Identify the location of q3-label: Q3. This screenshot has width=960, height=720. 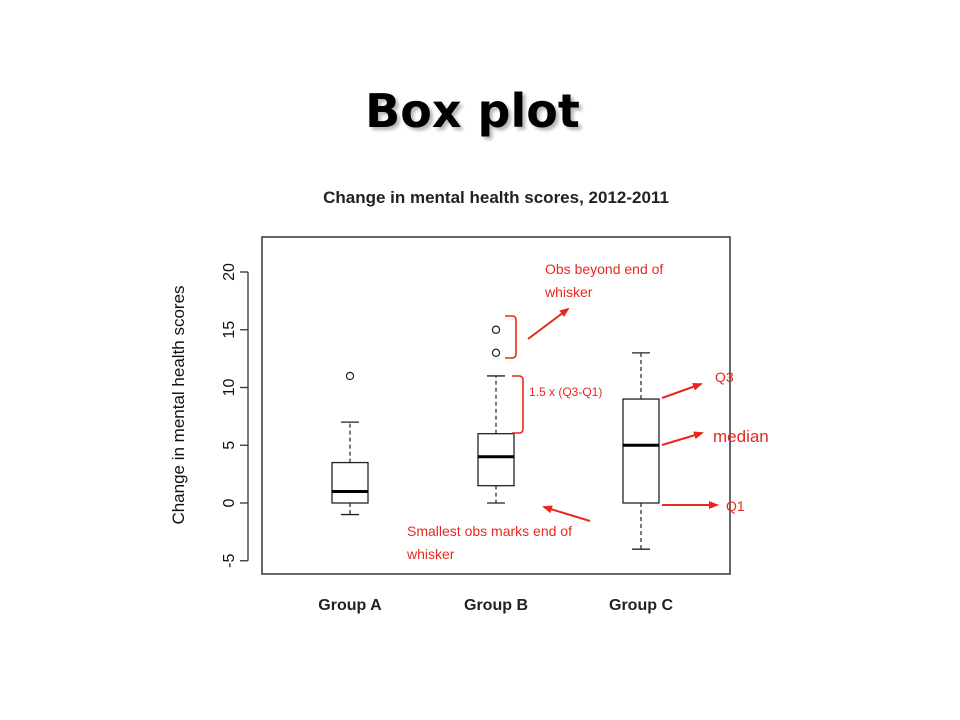
(724, 377).